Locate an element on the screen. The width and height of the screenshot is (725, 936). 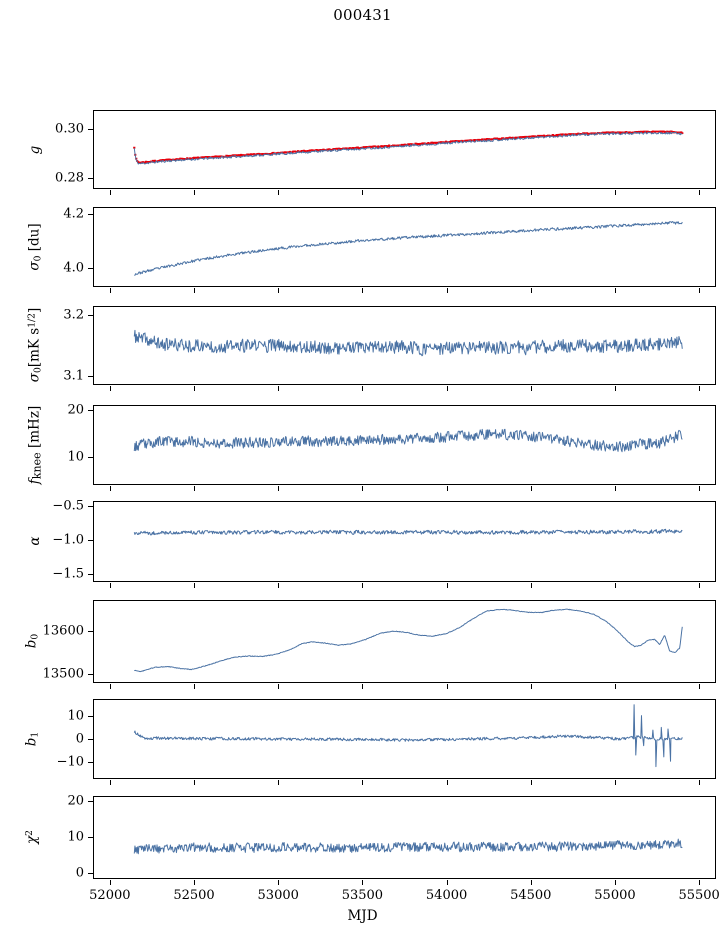
ytick-label-b1: −10 is located at coordinates (70, 762).